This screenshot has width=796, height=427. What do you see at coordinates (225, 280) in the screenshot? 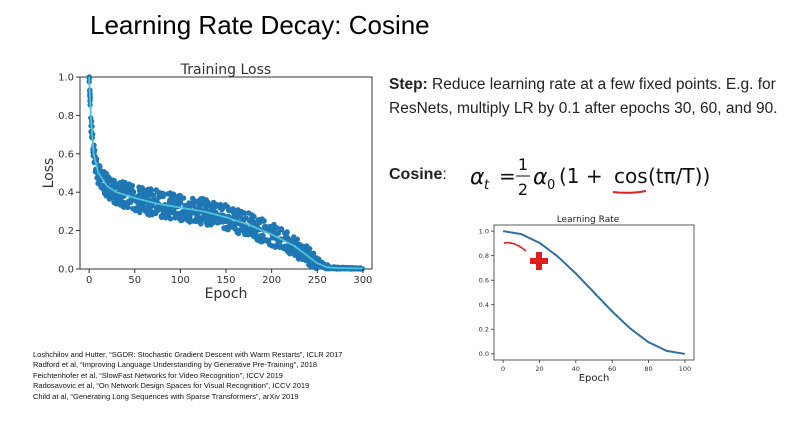
I see `loss-x-tick-label: 150` at bounding box center [225, 280].